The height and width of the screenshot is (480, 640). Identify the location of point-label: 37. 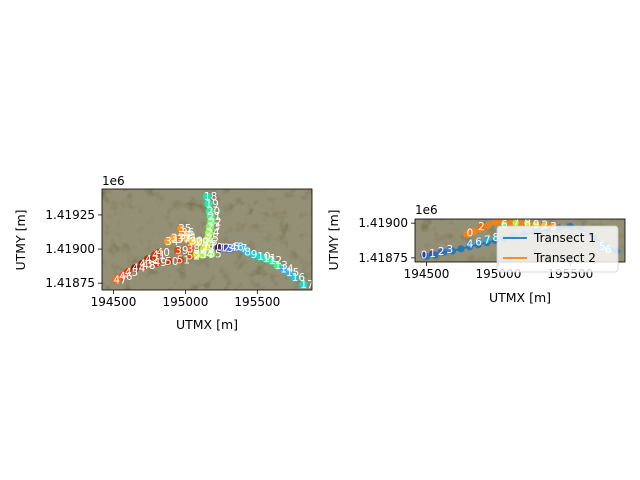
(183, 240).